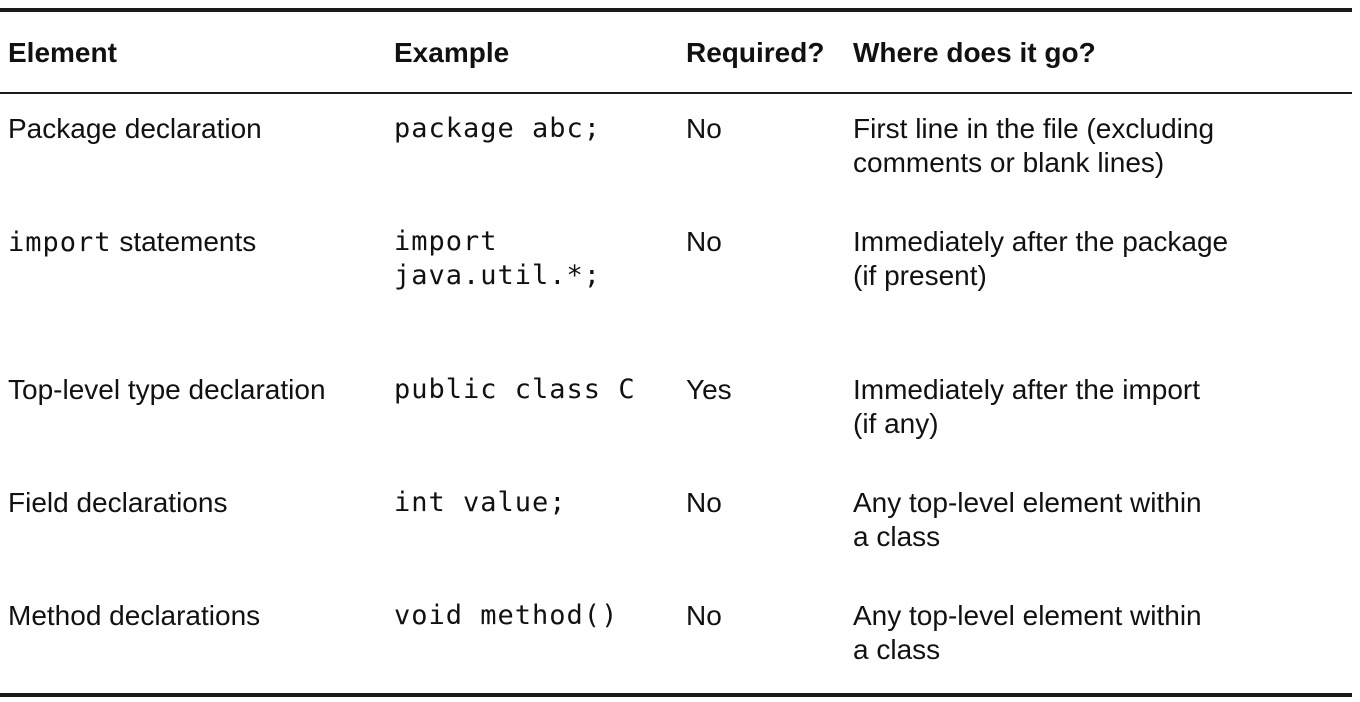  Describe the element at coordinates (676, 695) in the screenshot. I see `bottom-rule` at that location.